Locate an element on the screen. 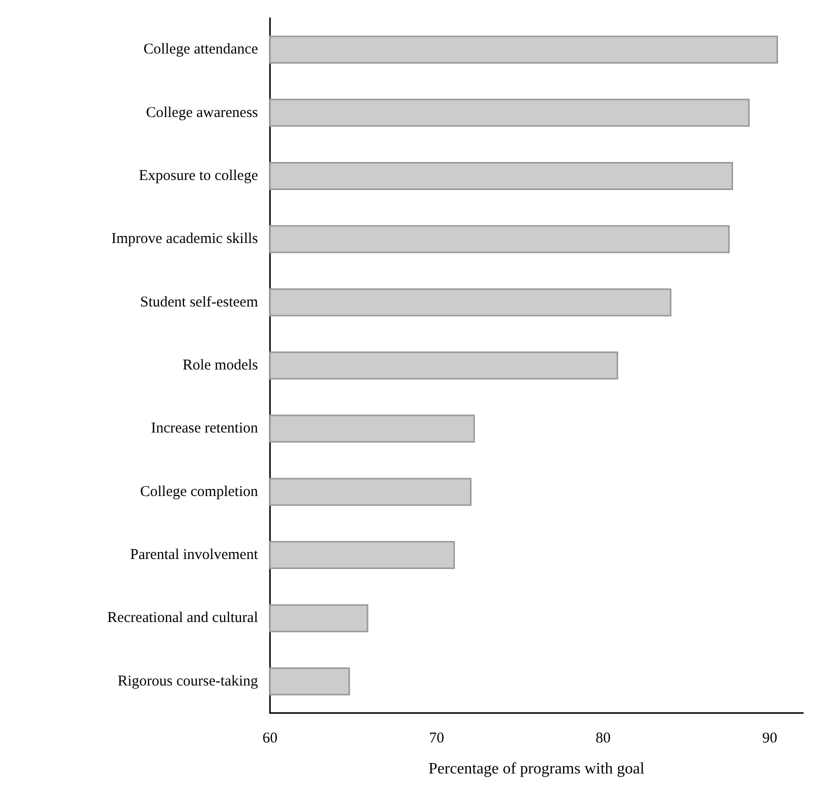 Image resolution: width=817 pixels, height=810 pixels. y-tick-label: College completion is located at coordinates (199, 492).